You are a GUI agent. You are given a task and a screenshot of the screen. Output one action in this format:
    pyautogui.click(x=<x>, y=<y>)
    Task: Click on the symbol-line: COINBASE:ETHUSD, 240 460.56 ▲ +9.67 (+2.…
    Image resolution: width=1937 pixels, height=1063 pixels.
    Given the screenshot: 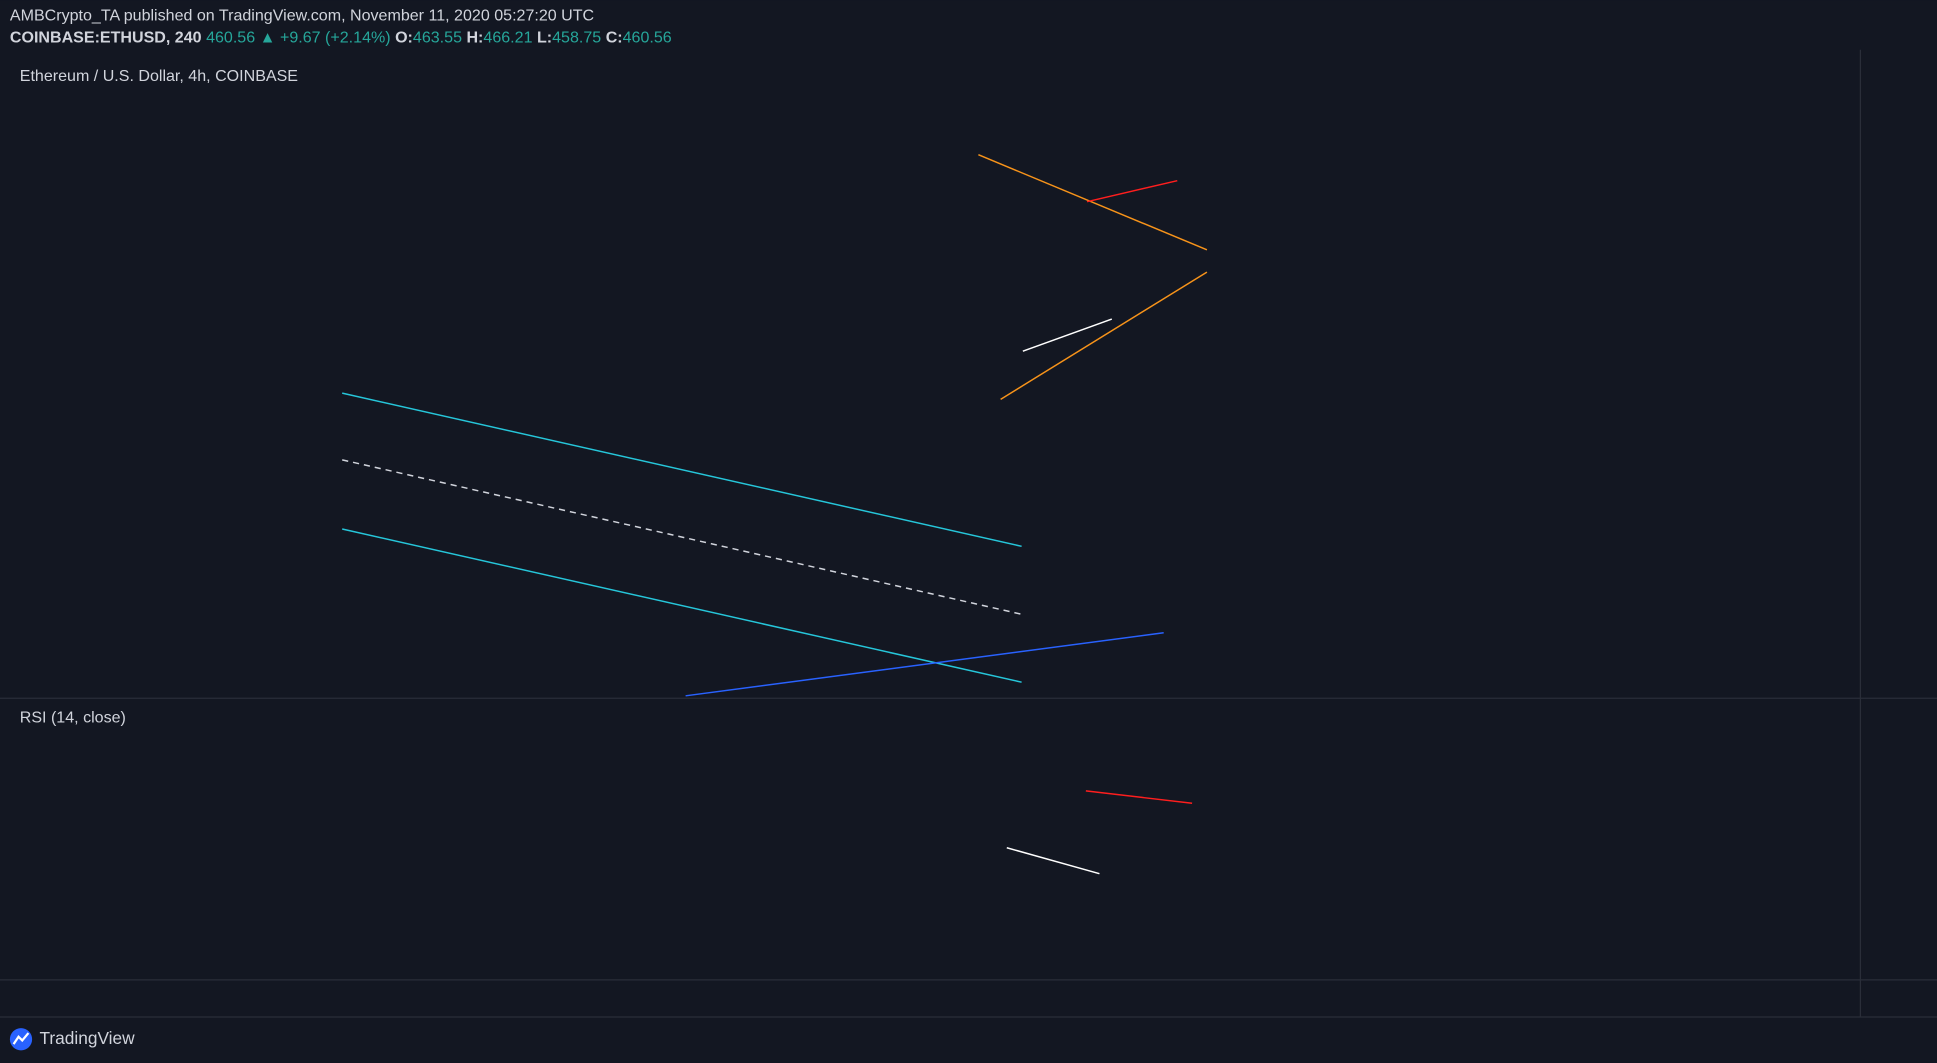 What is the action you would take?
    pyautogui.click(x=341, y=38)
    